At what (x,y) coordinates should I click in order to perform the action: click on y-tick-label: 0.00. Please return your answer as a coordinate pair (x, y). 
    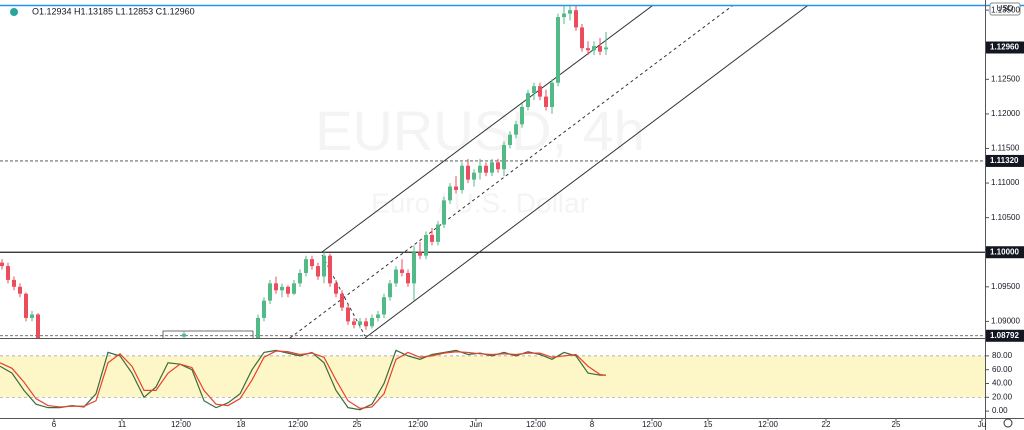
    Looking at the image, I should click on (1000, 410).